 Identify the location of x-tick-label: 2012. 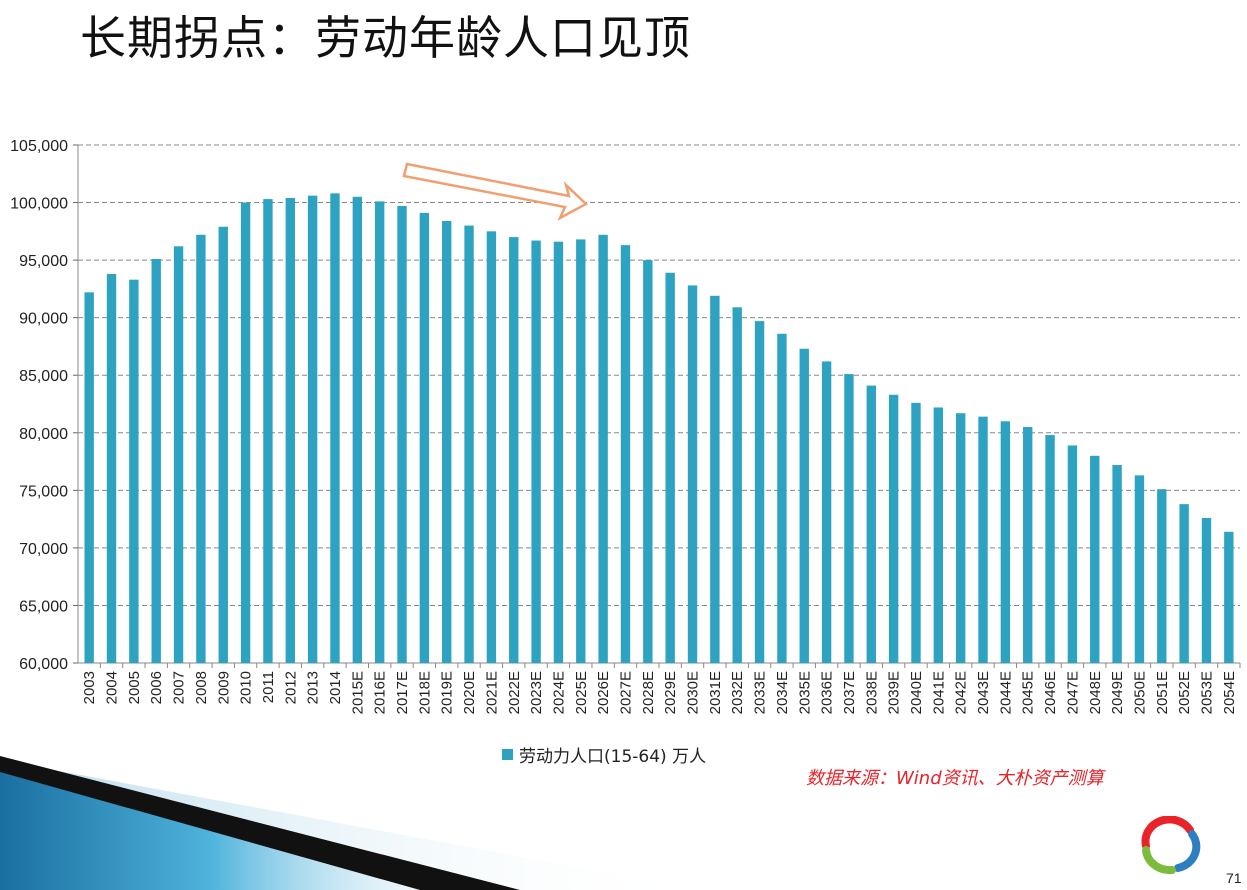
(290, 687).